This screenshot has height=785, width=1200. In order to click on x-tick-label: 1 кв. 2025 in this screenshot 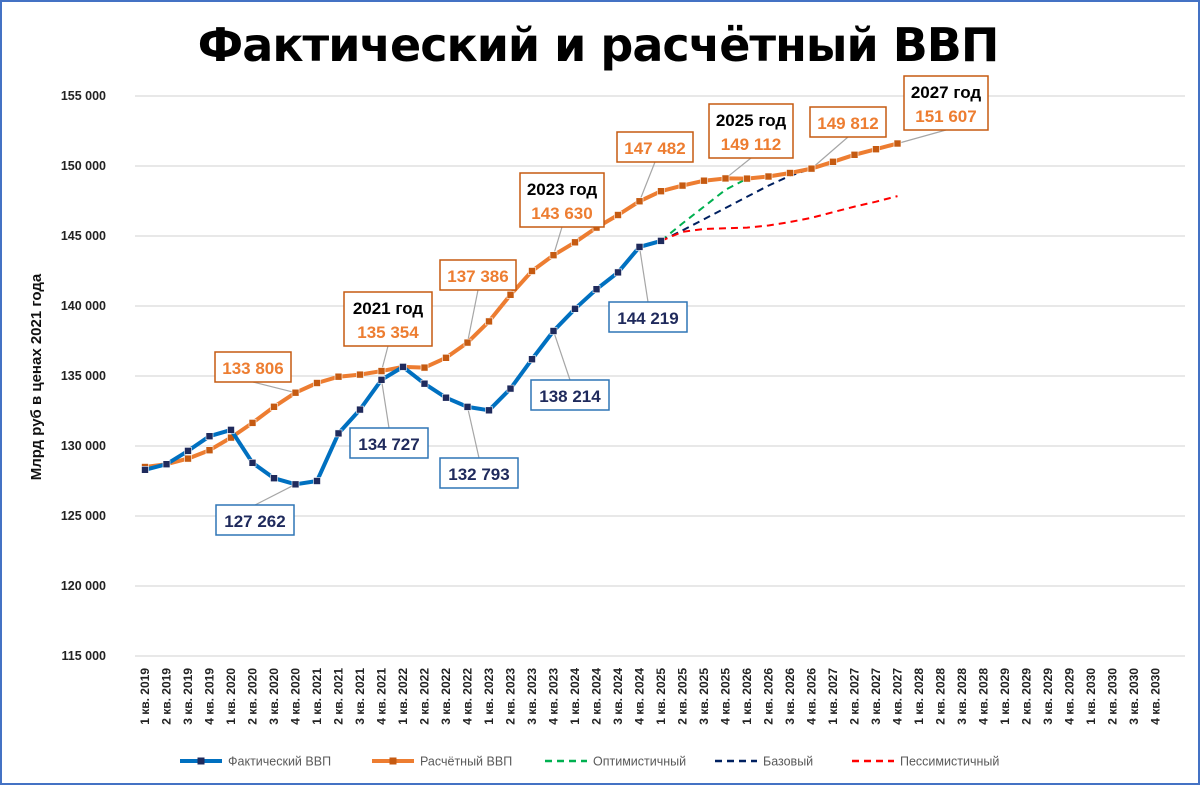, I will do `click(661, 696)`.